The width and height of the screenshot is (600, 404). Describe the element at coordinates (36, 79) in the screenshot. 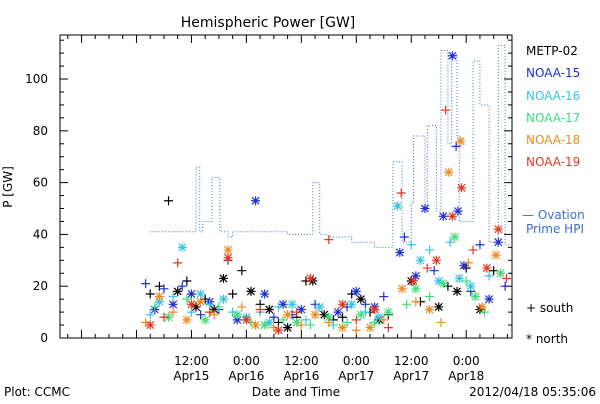

I see `y-tick-label: 100` at that location.